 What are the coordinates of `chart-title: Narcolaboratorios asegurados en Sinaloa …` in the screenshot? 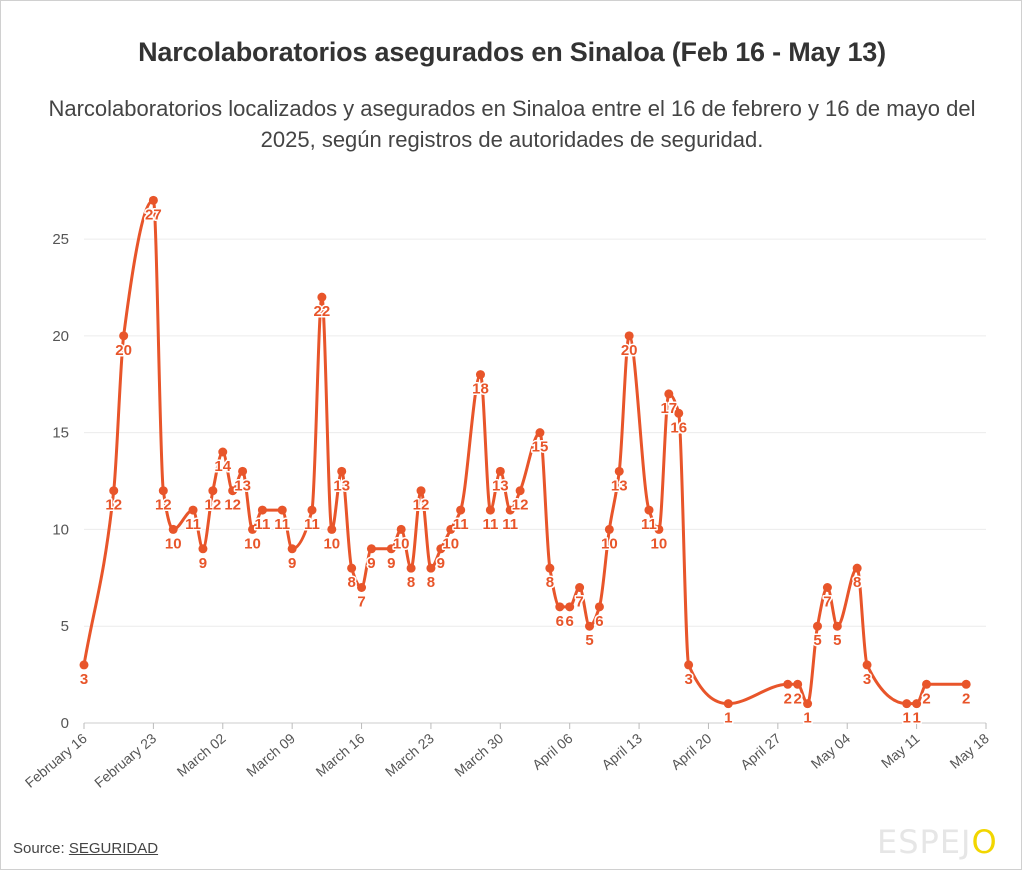 It's located at (512, 52).